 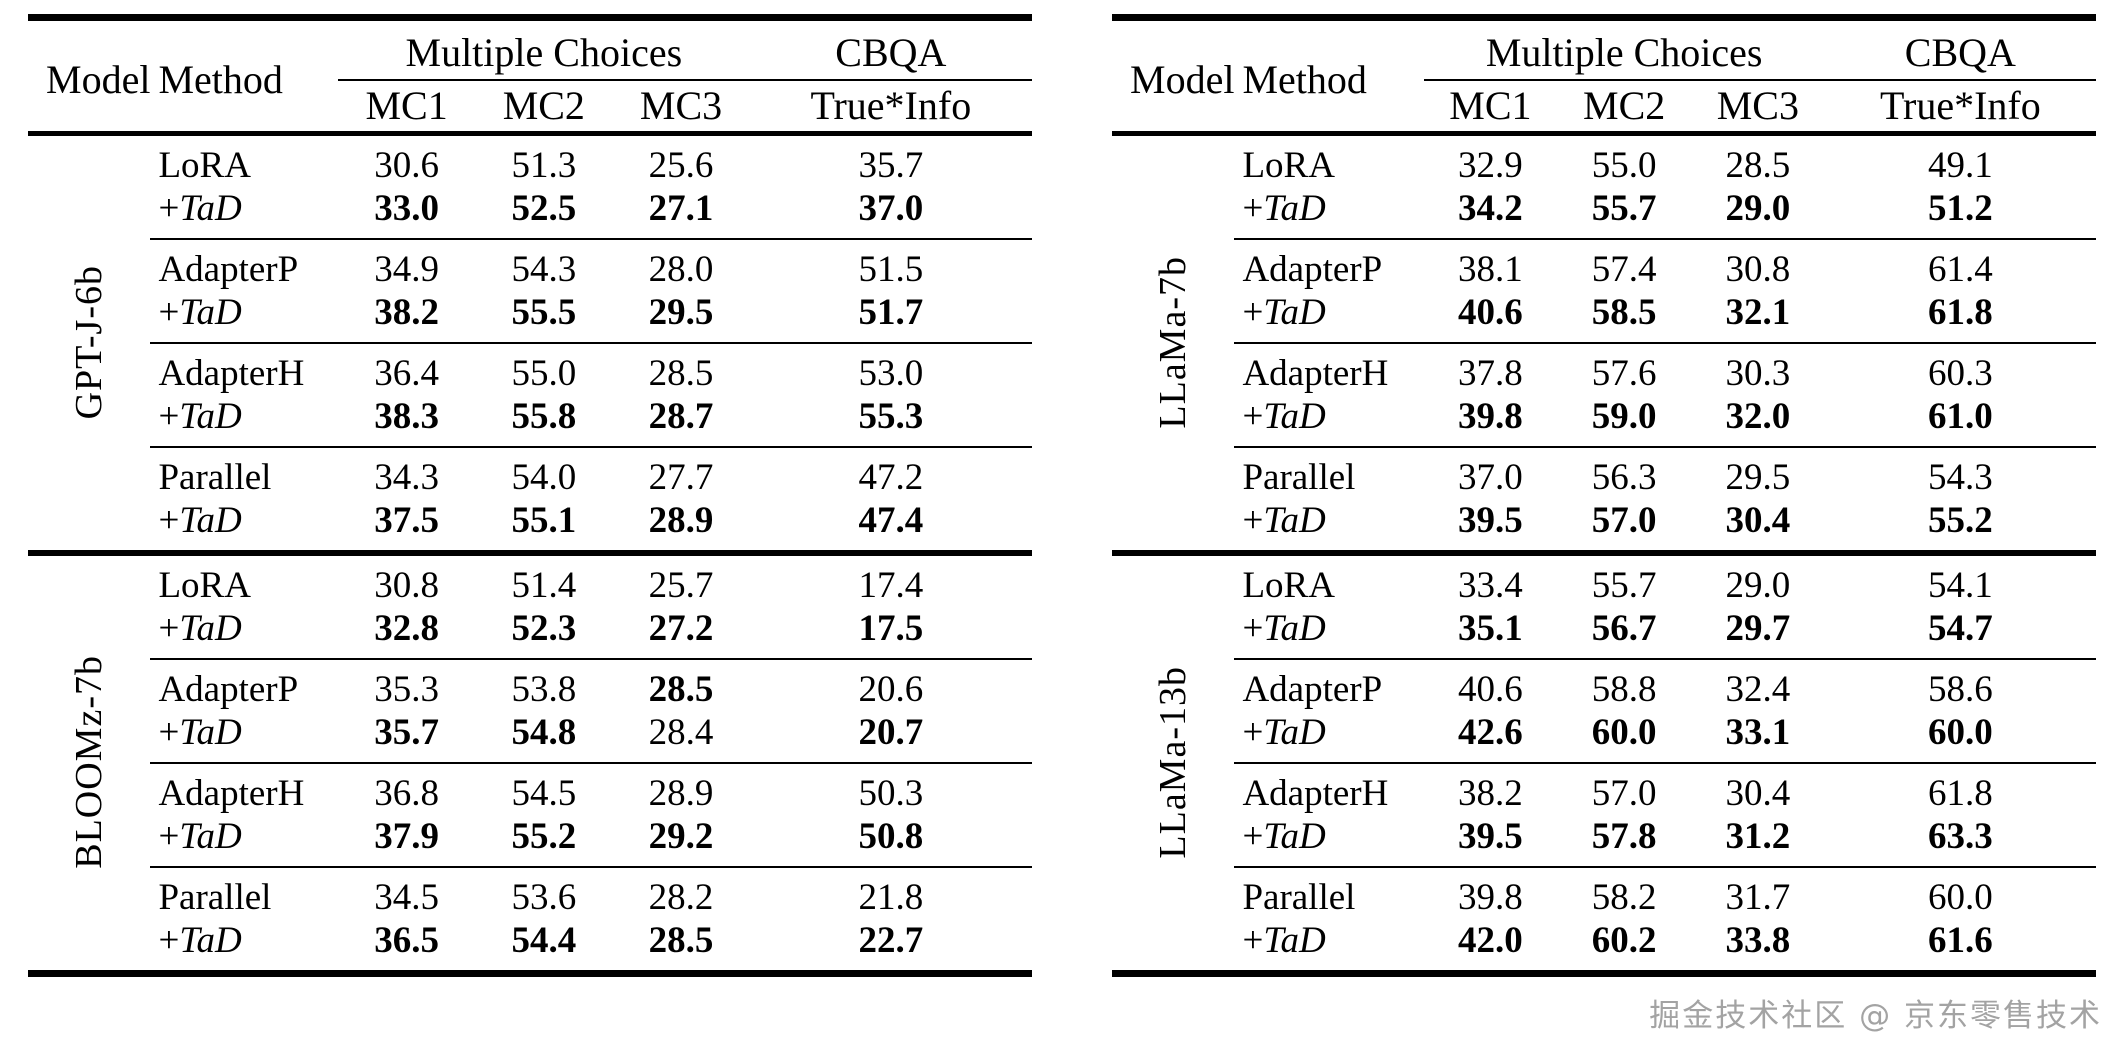 I want to click on table-row: Parallel 37.0 56.3 29.5 54.3, so click(x=1604, y=472).